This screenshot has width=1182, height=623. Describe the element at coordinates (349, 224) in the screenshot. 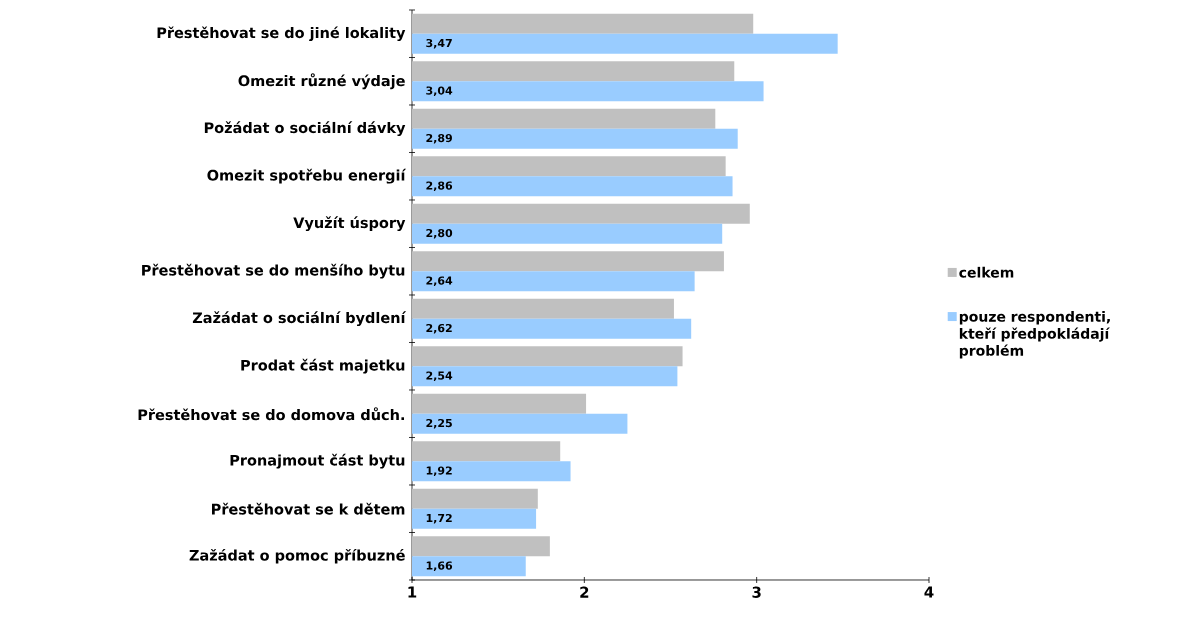

I see `y-tick-label: Využít úspory` at that location.